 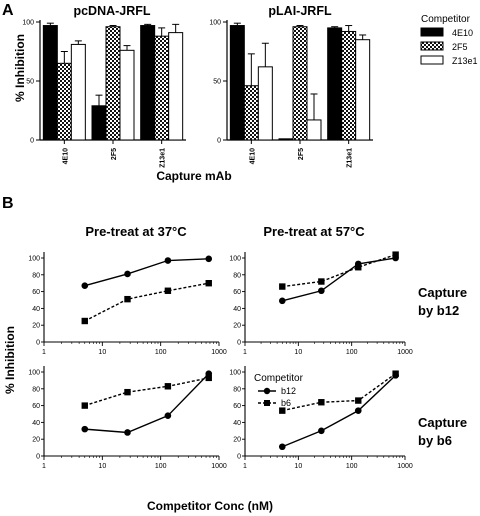 What do you see at coordinates (127, 304) in the screenshot?
I see `line-chart-1: 0 20 40 60 80 100 1 10 100 1000` at bounding box center [127, 304].